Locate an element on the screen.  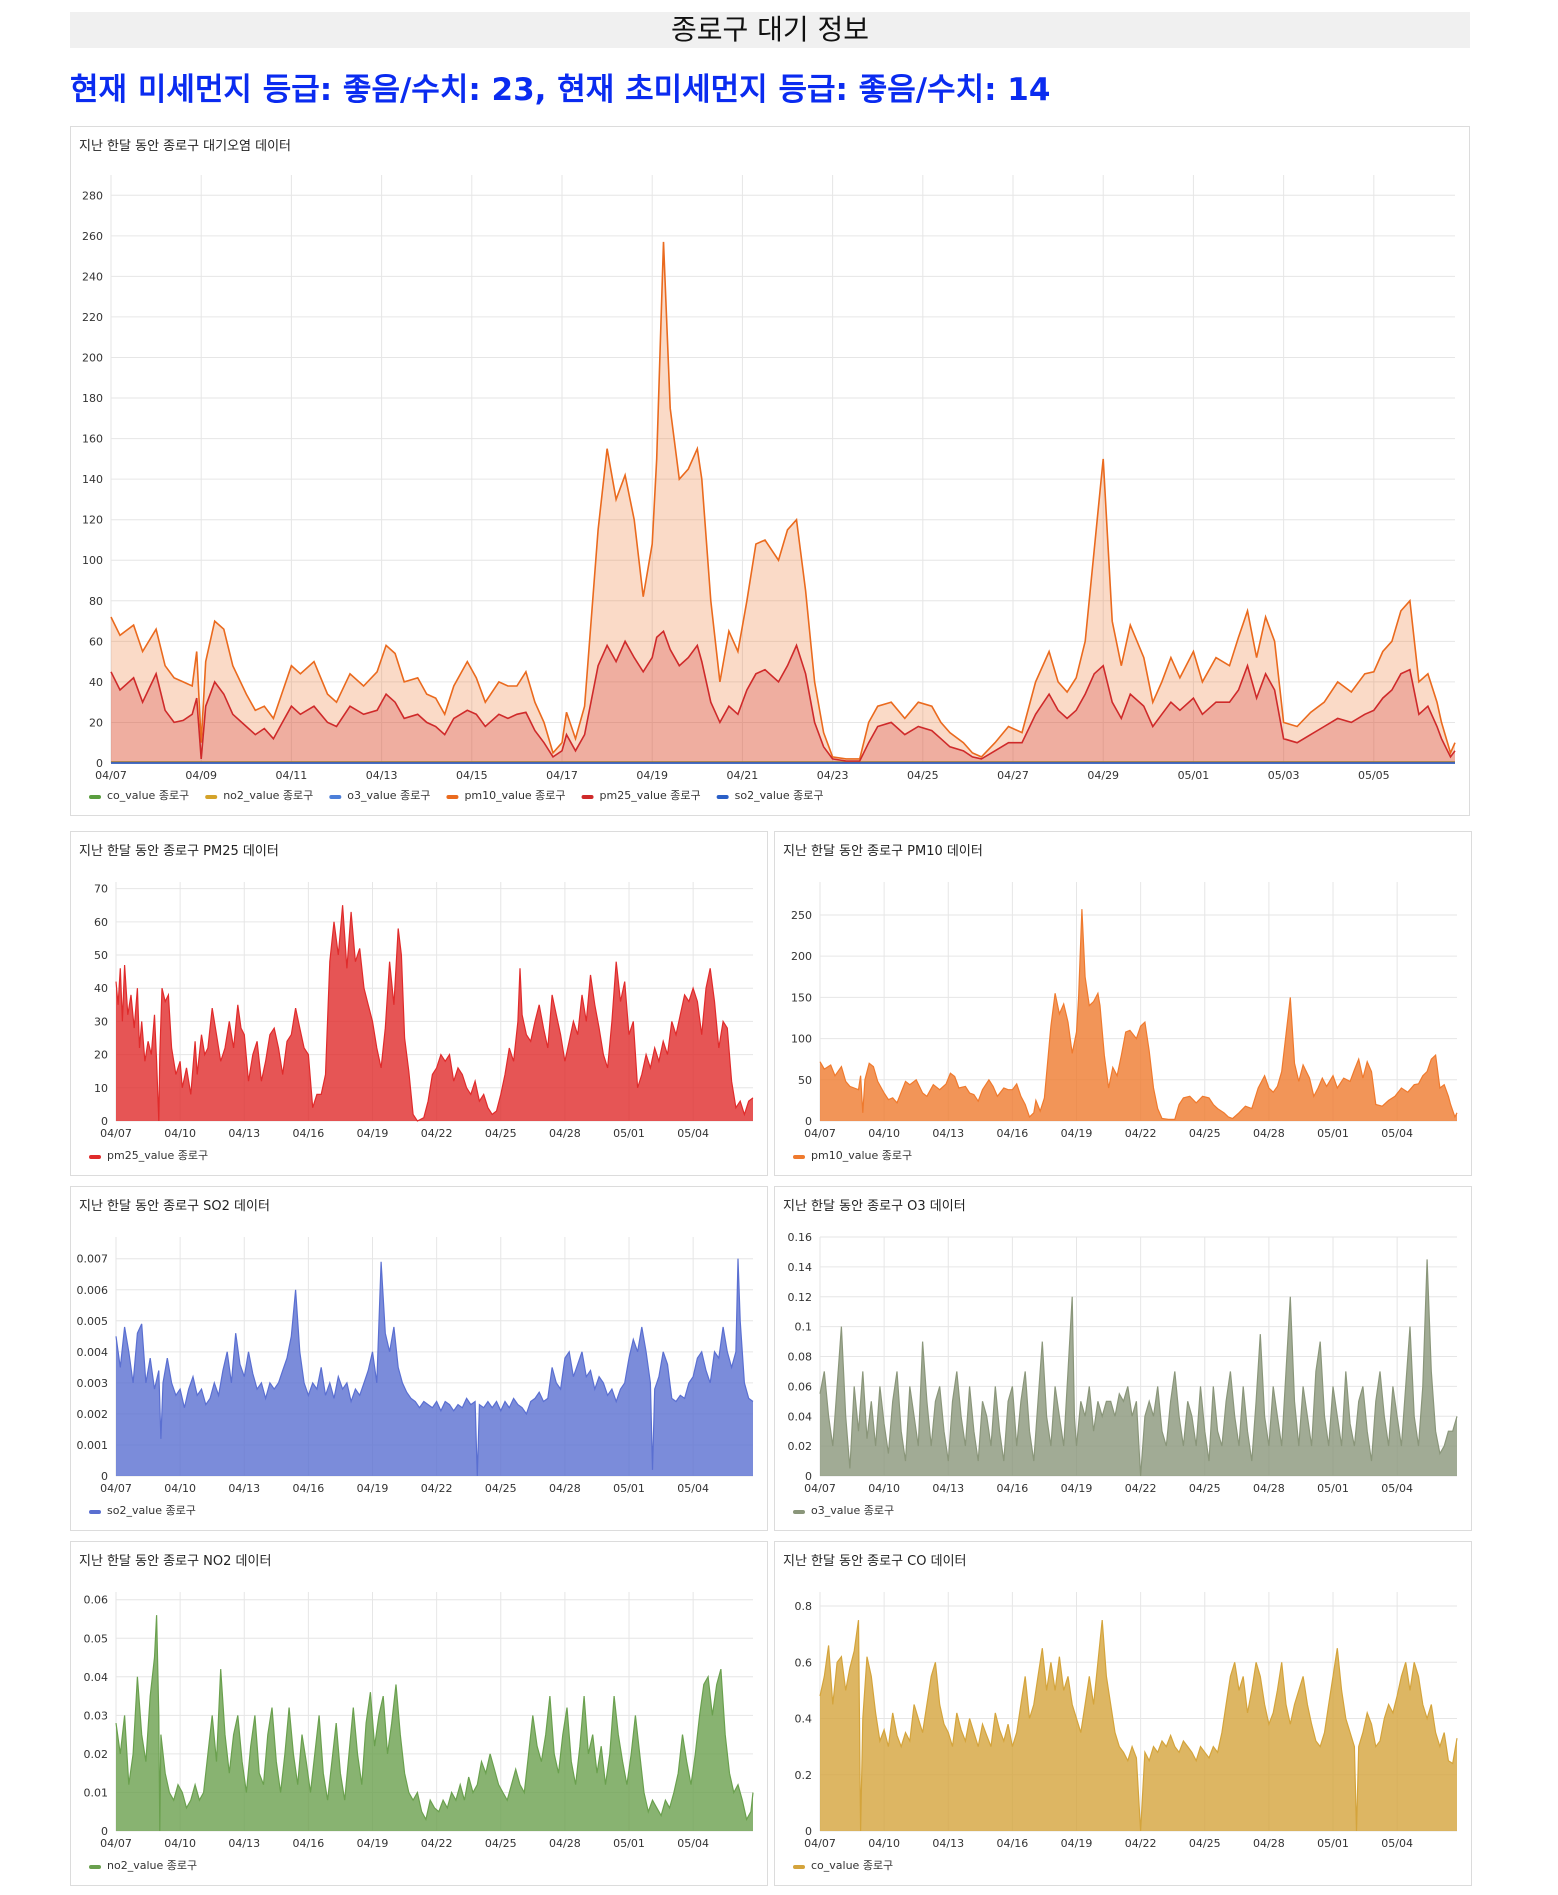
y-tick-label: 120 is located at coordinates (92, 520).